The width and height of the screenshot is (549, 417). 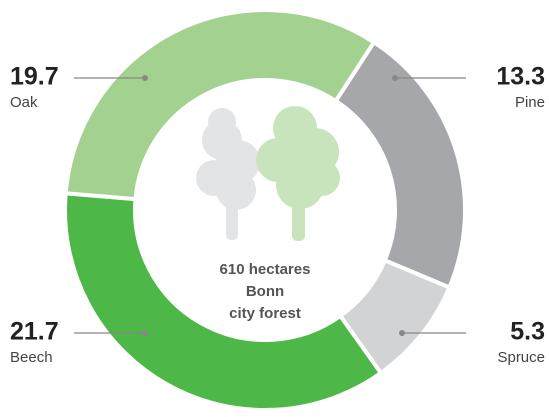 I want to click on center-text: Bonn, so click(x=265, y=291).